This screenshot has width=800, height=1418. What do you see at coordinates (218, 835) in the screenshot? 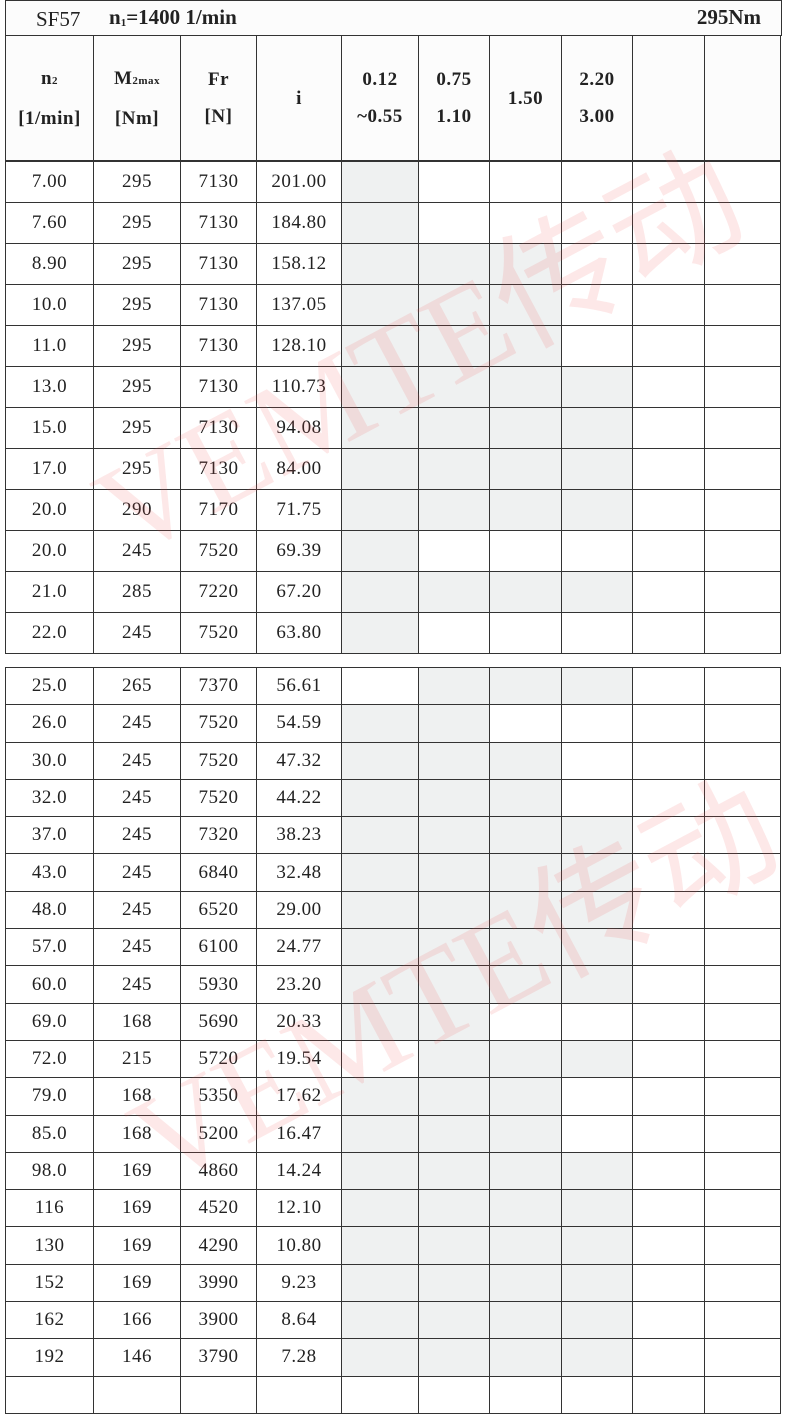
I see `cell-fr: 7320` at bounding box center [218, 835].